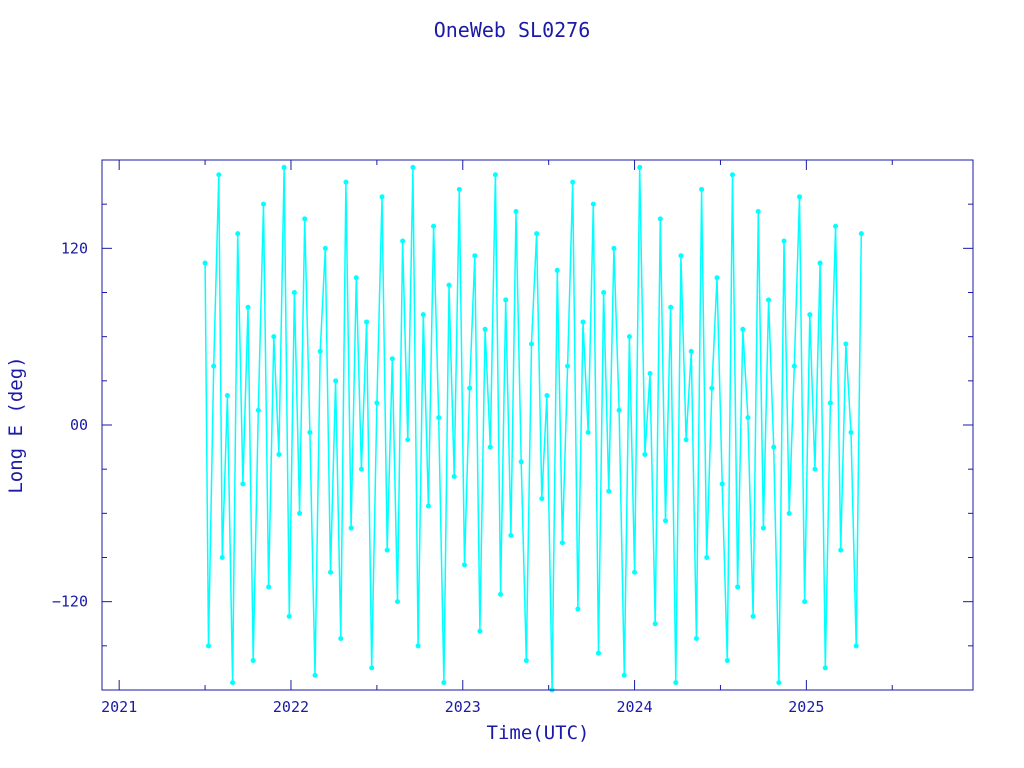 The image size is (1024, 768). Describe the element at coordinates (70, 602) in the screenshot. I see `y-tick-label: −120` at that location.